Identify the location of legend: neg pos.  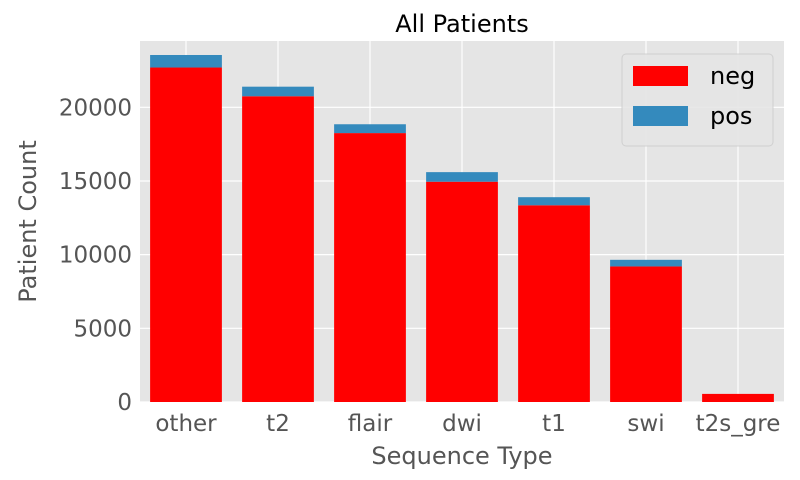
(697, 100).